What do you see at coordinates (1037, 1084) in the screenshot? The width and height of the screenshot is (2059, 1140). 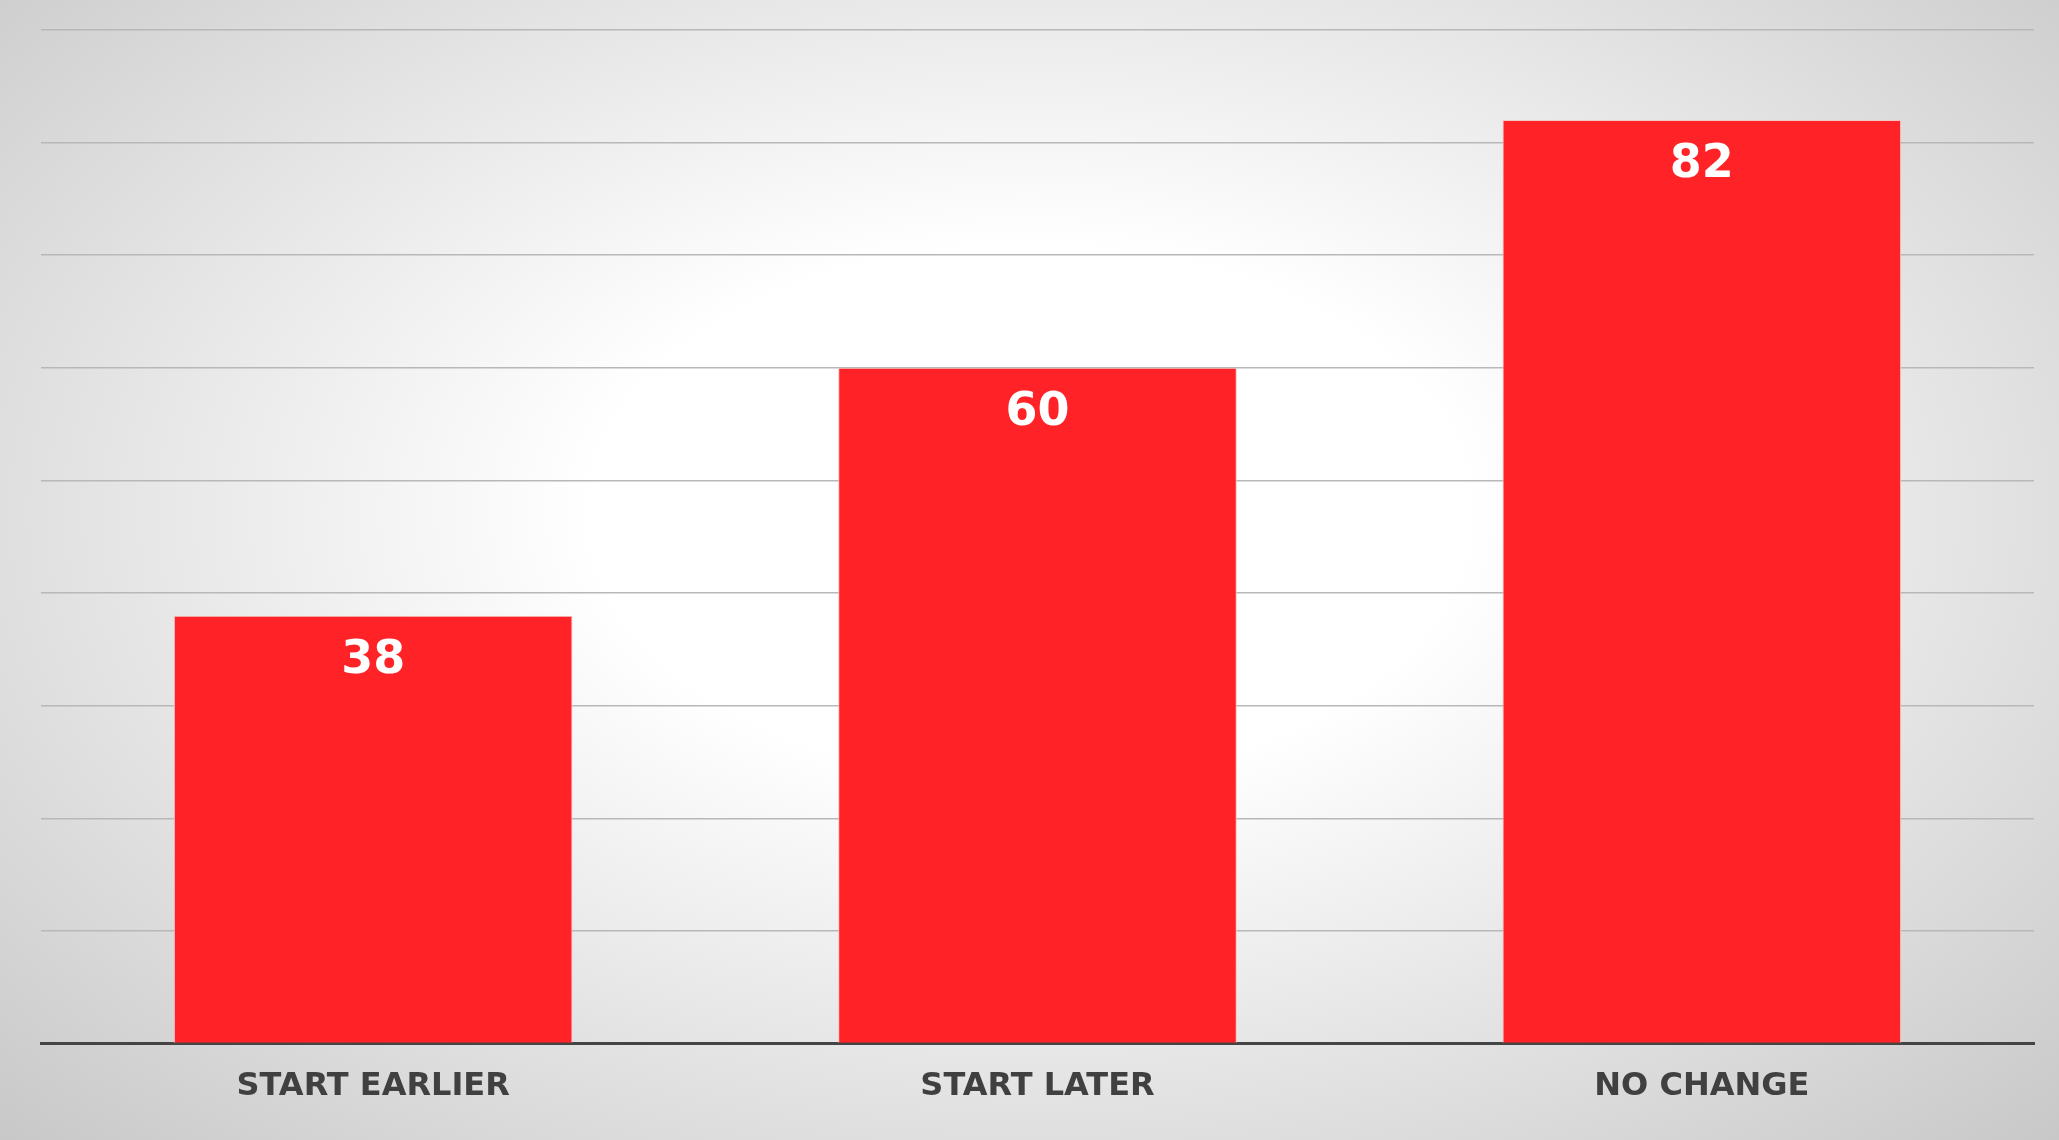 I see `x-tick-label: START LATER` at bounding box center [1037, 1084].